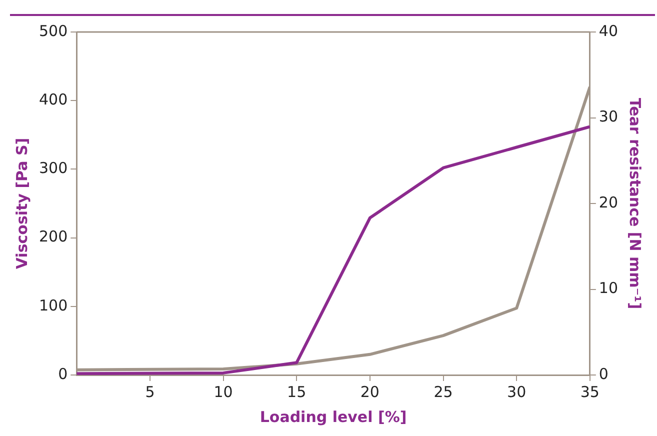  Describe the element at coordinates (608, 31) in the screenshot. I see `y2-tick-label: 40` at that location.